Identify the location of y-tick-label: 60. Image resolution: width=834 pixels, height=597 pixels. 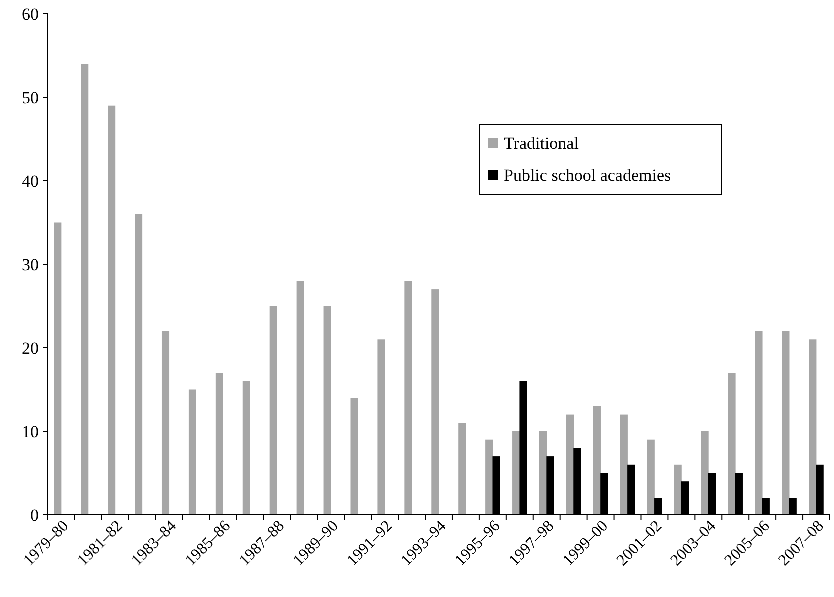
(30, 14).